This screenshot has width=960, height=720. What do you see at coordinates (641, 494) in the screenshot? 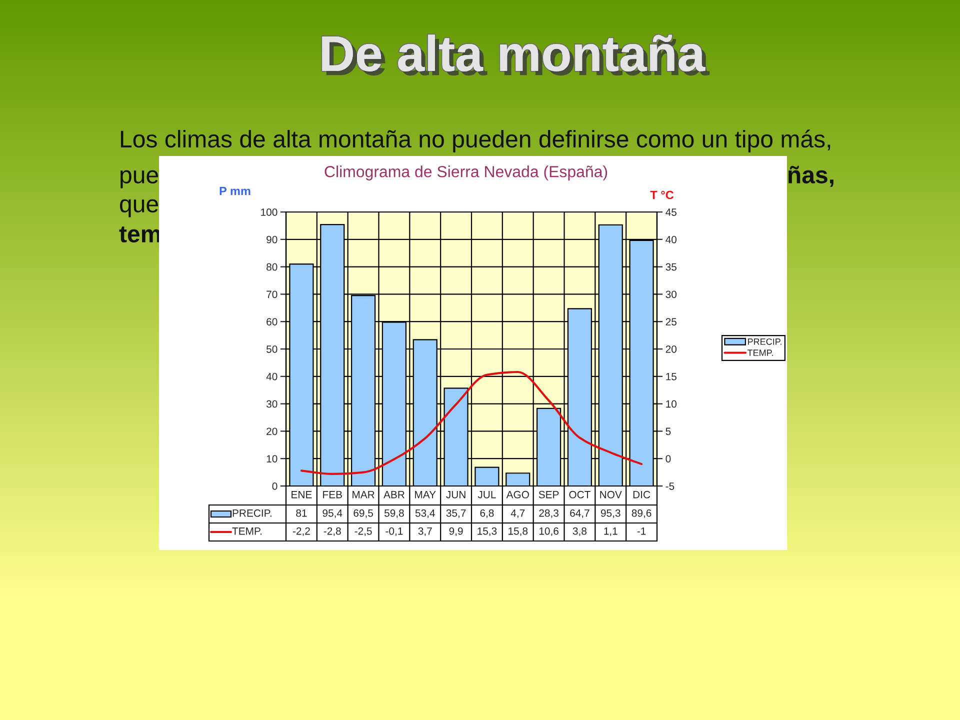
I see `x-tick-label: DIC` at bounding box center [641, 494].